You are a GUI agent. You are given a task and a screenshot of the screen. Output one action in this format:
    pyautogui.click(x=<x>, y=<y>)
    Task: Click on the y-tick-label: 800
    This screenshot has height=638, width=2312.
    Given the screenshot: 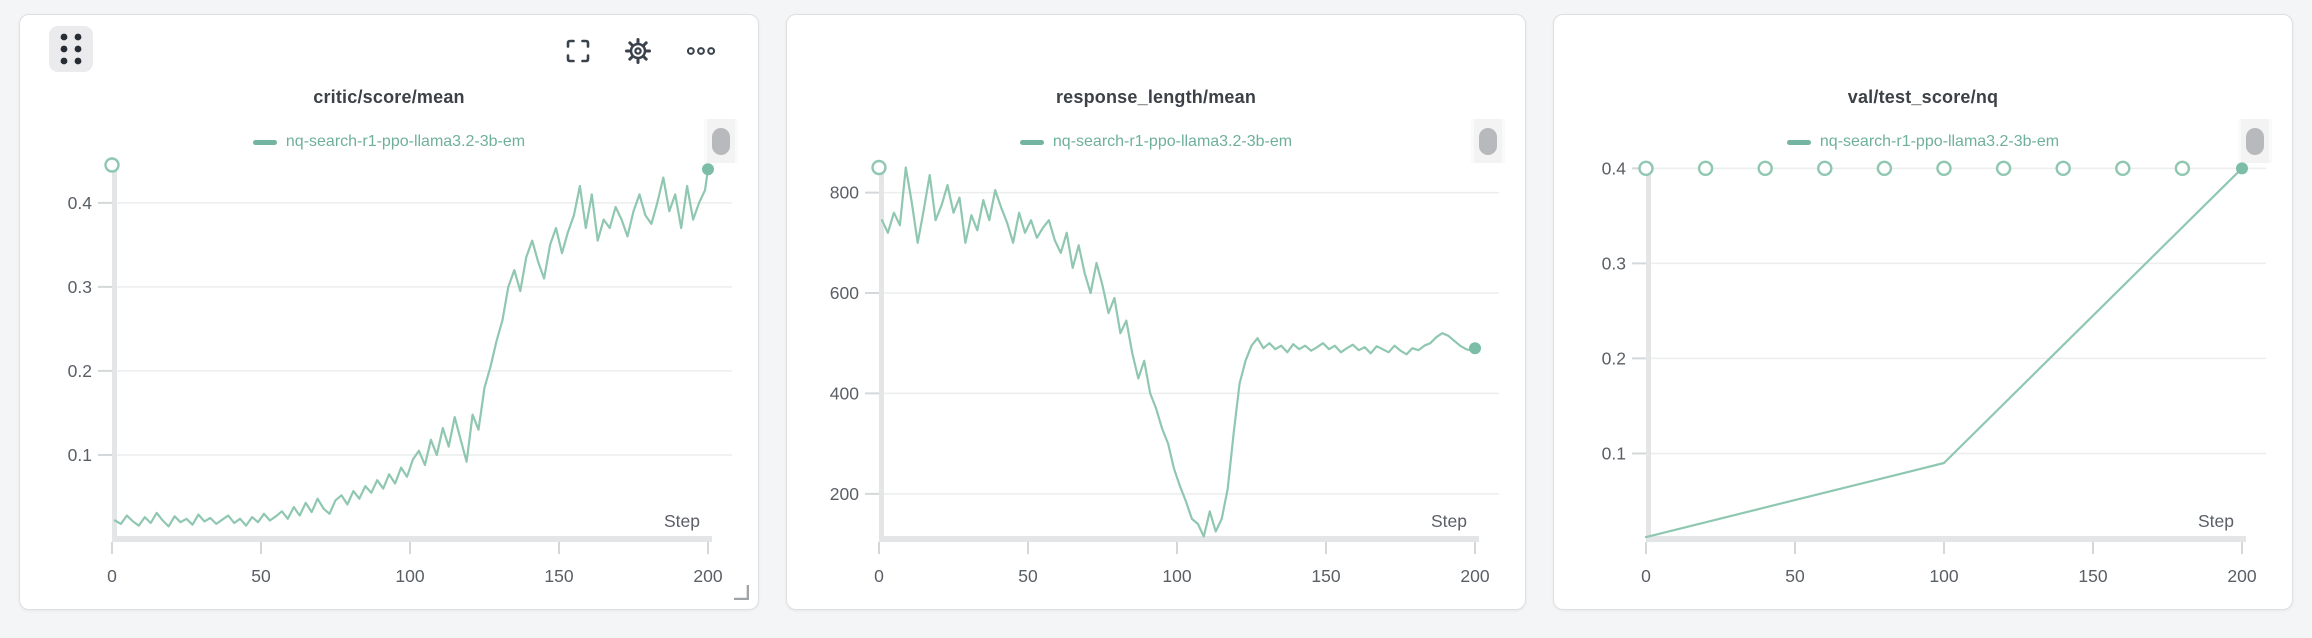 What is the action you would take?
    pyautogui.click(x=844, y=193)
    